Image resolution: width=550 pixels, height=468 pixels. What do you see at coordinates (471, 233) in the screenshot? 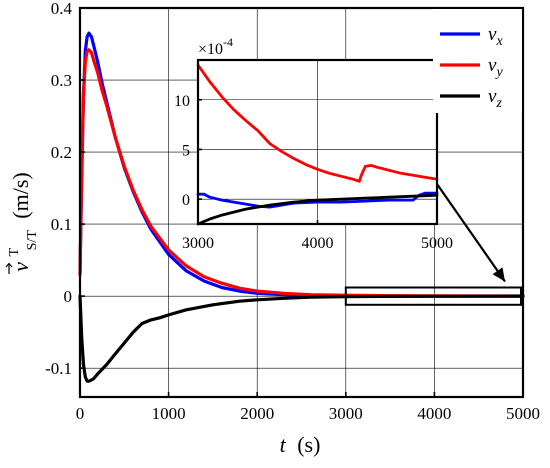
I see `zoom-arrow-shaft` at bounding box center [471, 233].